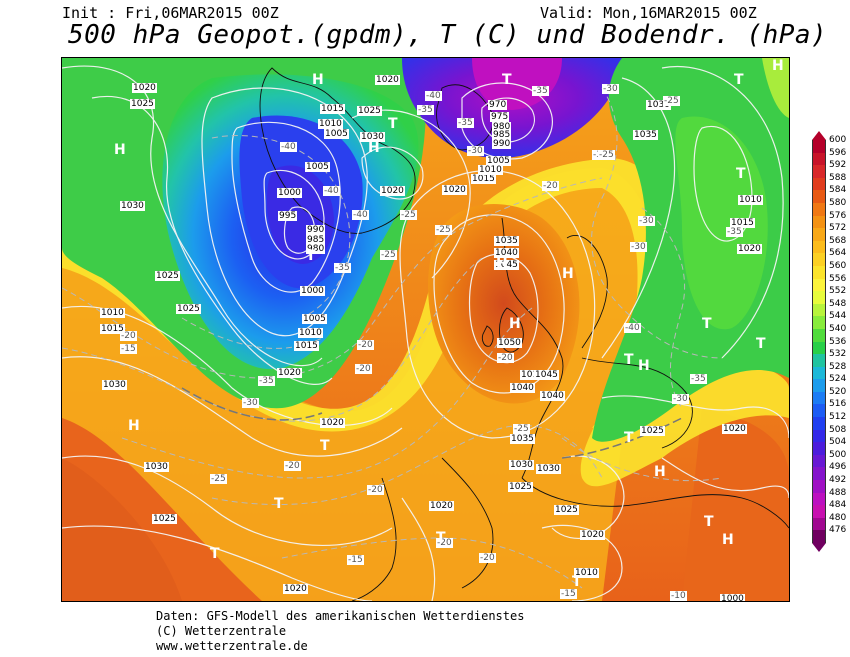 The image size is (850, 657). Describe the element at coordinates (500, 117) in the screenshot. I see `pressure-label: 975` at that location.